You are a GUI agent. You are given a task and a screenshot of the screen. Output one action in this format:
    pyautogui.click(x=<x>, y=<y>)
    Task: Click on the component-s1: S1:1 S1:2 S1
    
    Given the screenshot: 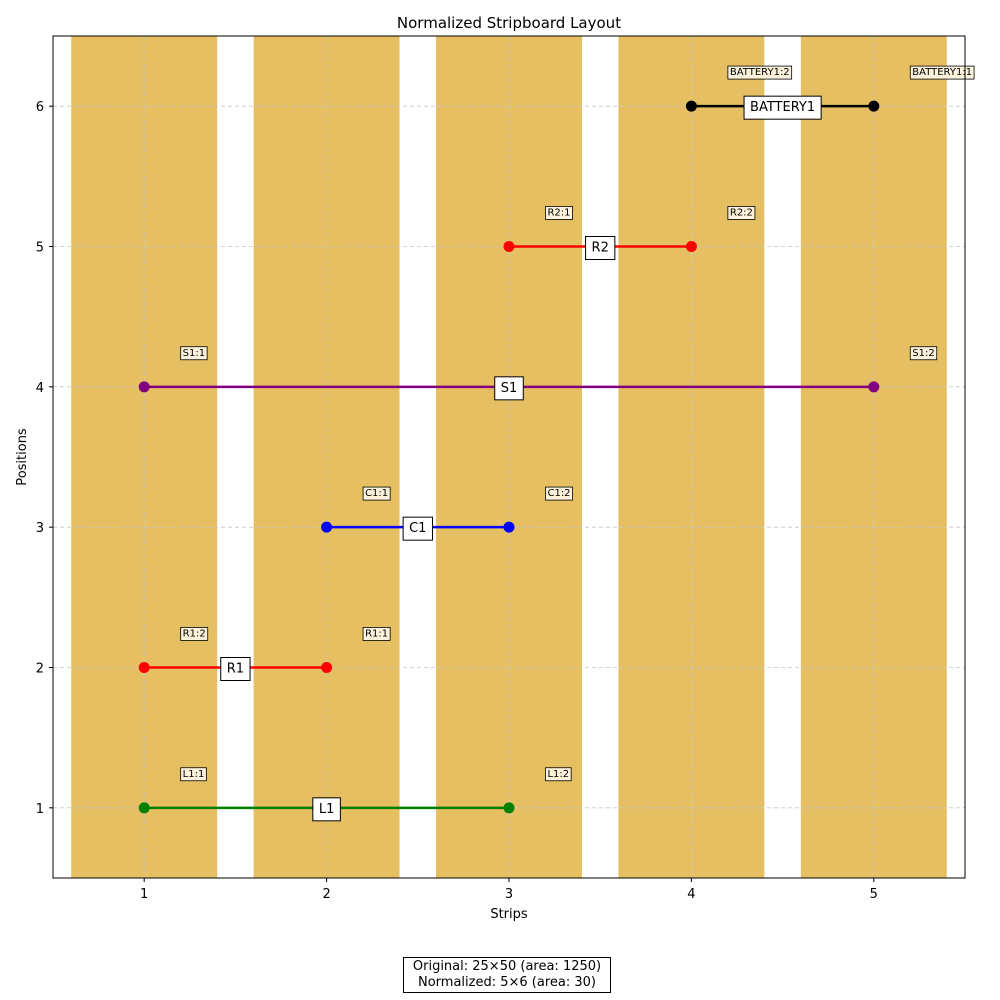 What is the action you would take?
    pyautogui.click(x=538, y=373)
    